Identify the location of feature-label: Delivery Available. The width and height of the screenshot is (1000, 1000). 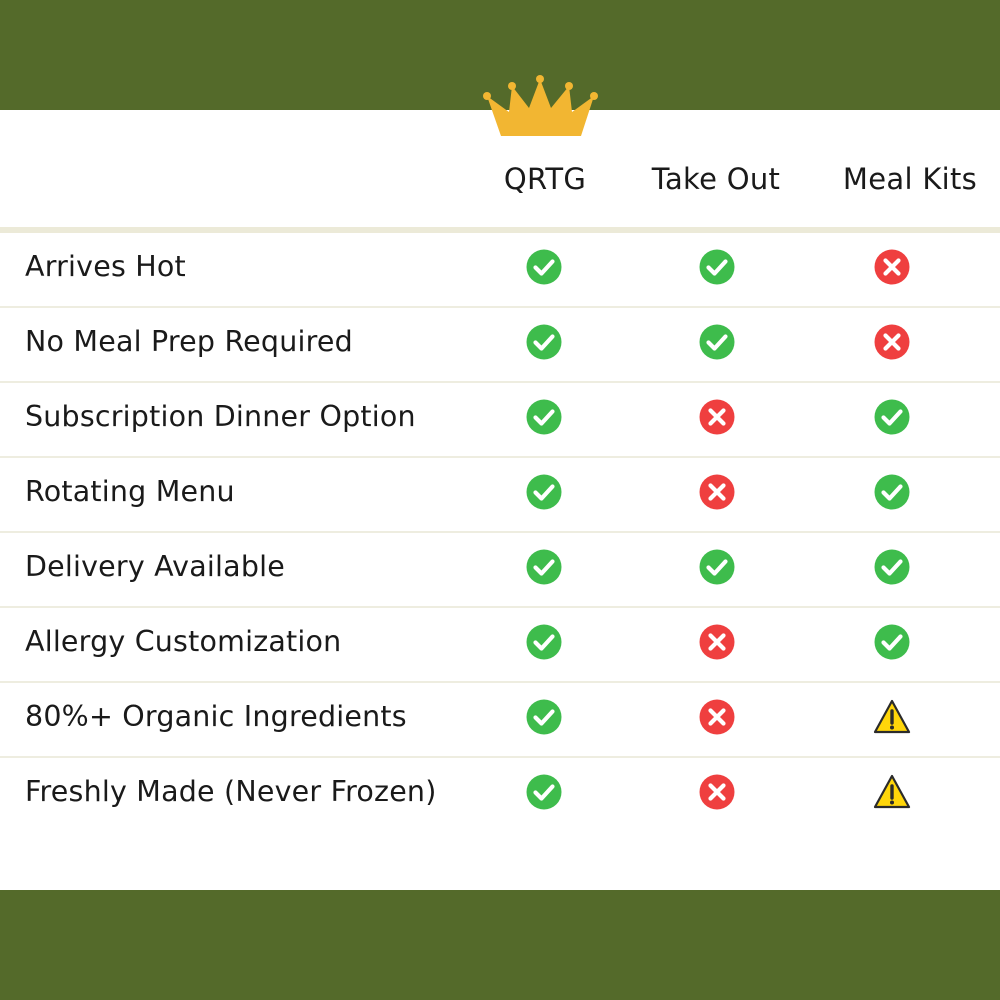
(155, 566).